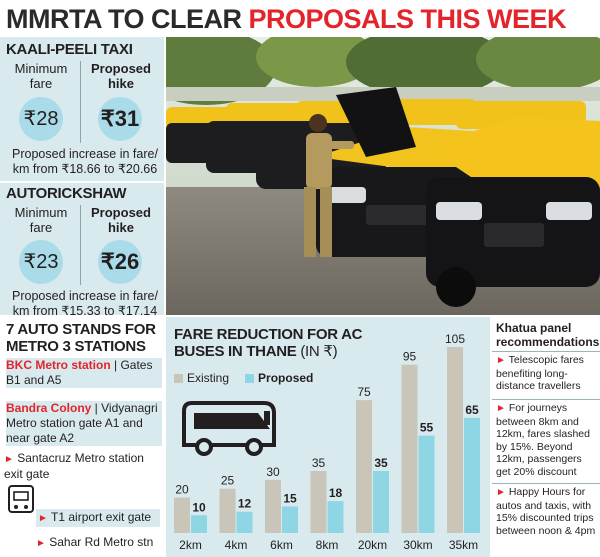 This screenshot has width=600, height=557. What do you see at coordinates (409, 448) in the screenshot?
I see `bar-existing-30km` at bounding box center [409, 448].